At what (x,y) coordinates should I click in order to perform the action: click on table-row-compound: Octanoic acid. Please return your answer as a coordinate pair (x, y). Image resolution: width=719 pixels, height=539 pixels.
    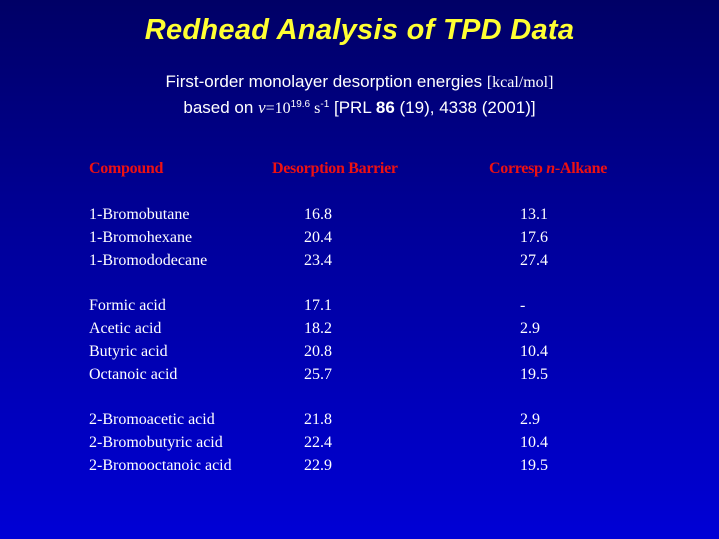
    Looking at the image, I should click on (133, 374).